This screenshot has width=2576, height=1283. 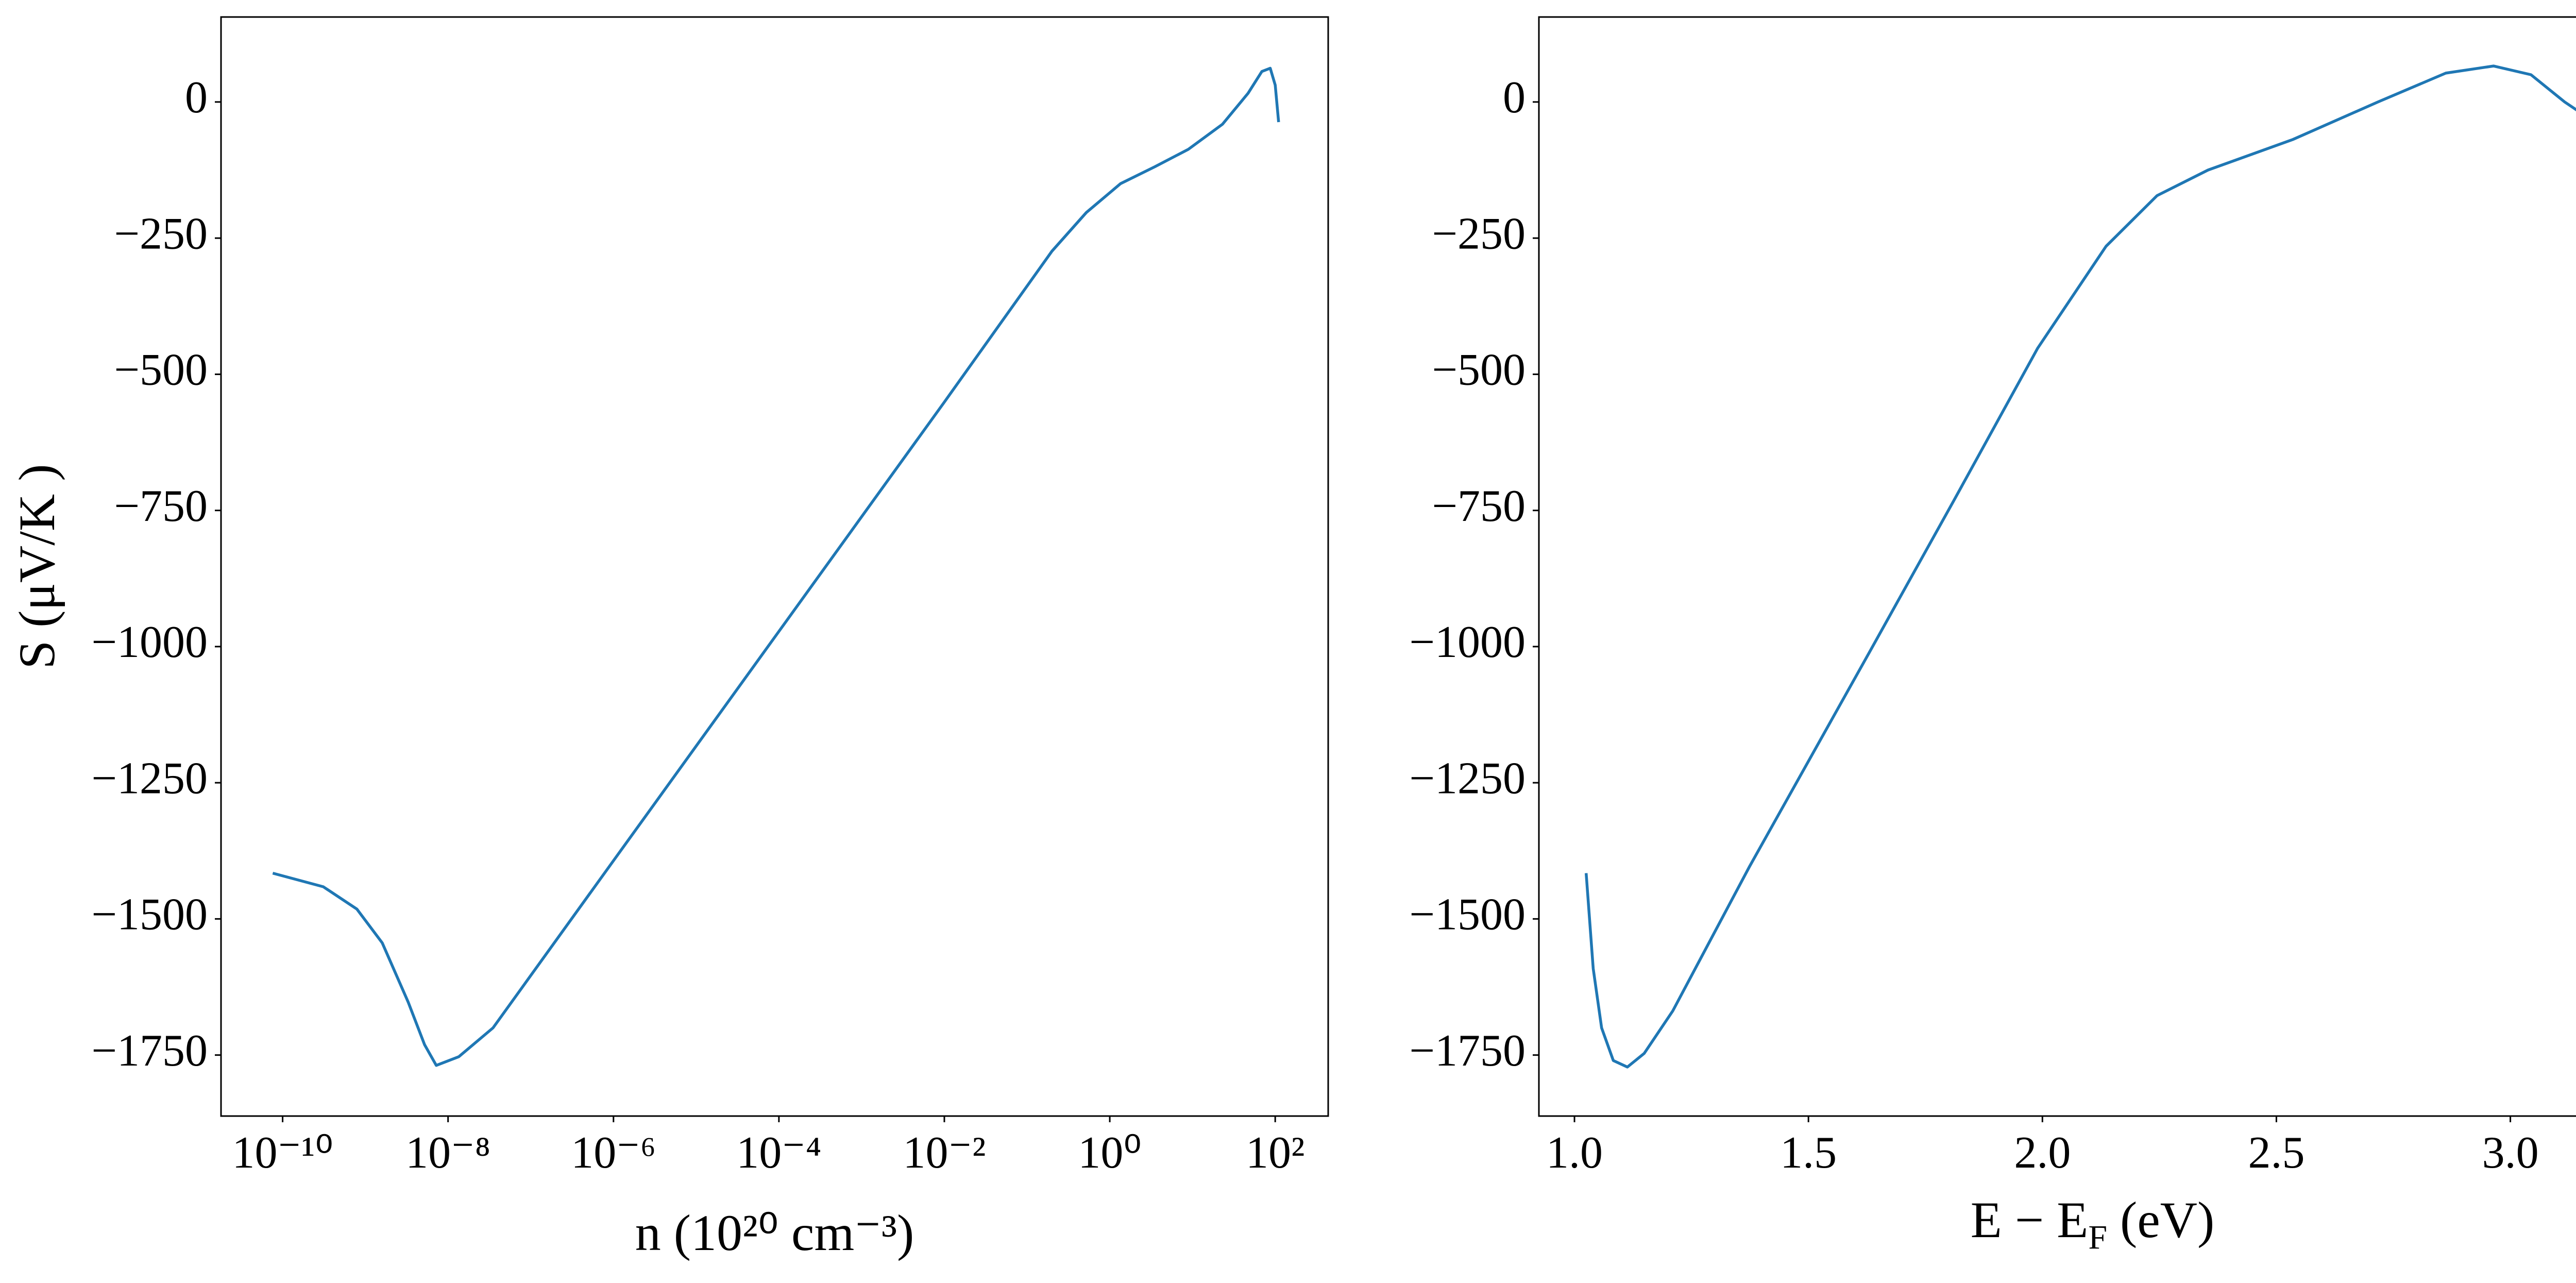 What do you see at coordinates (613, 1153) in the screenshot?
I see `x-tick-label: 10⁻⁶` at bounding box center [613, 1153].